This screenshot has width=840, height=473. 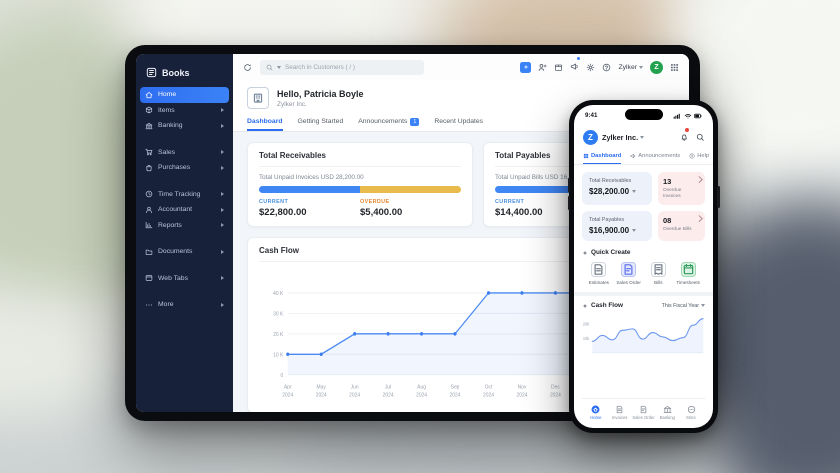 I want to click on phone-tab-dashboard: Dashboard, so click(x=602, y=156).